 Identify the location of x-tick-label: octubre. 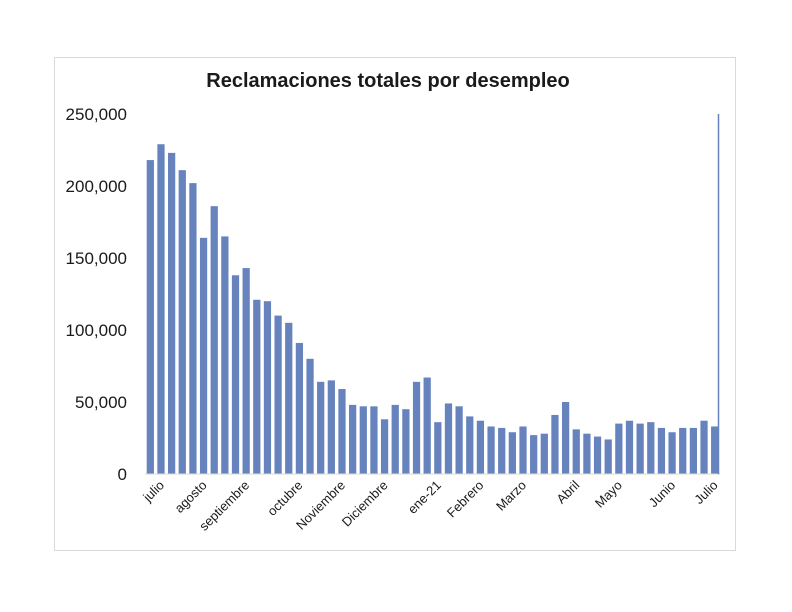
(284, 498).